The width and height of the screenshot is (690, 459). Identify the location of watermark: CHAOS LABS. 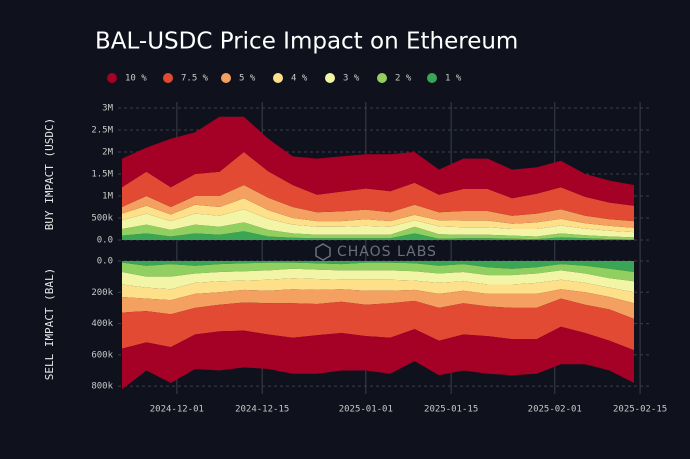
(376, 252).